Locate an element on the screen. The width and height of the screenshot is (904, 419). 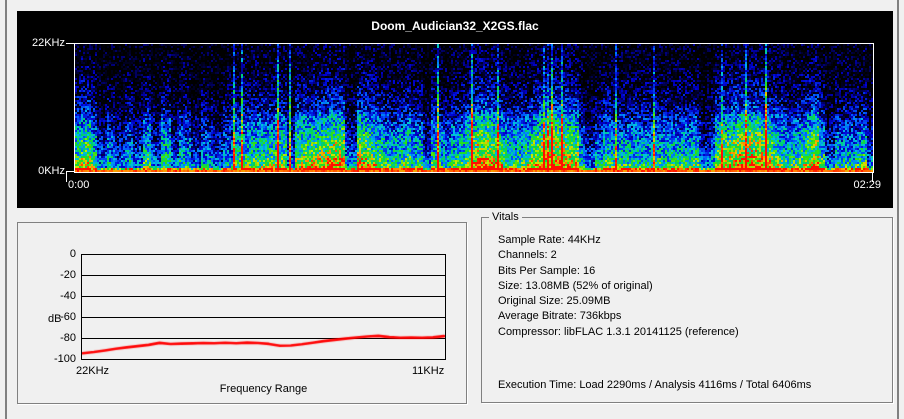
vitals-bits-per-sample: Bits Per Sample: 16 is located at coordinates (547, 270).